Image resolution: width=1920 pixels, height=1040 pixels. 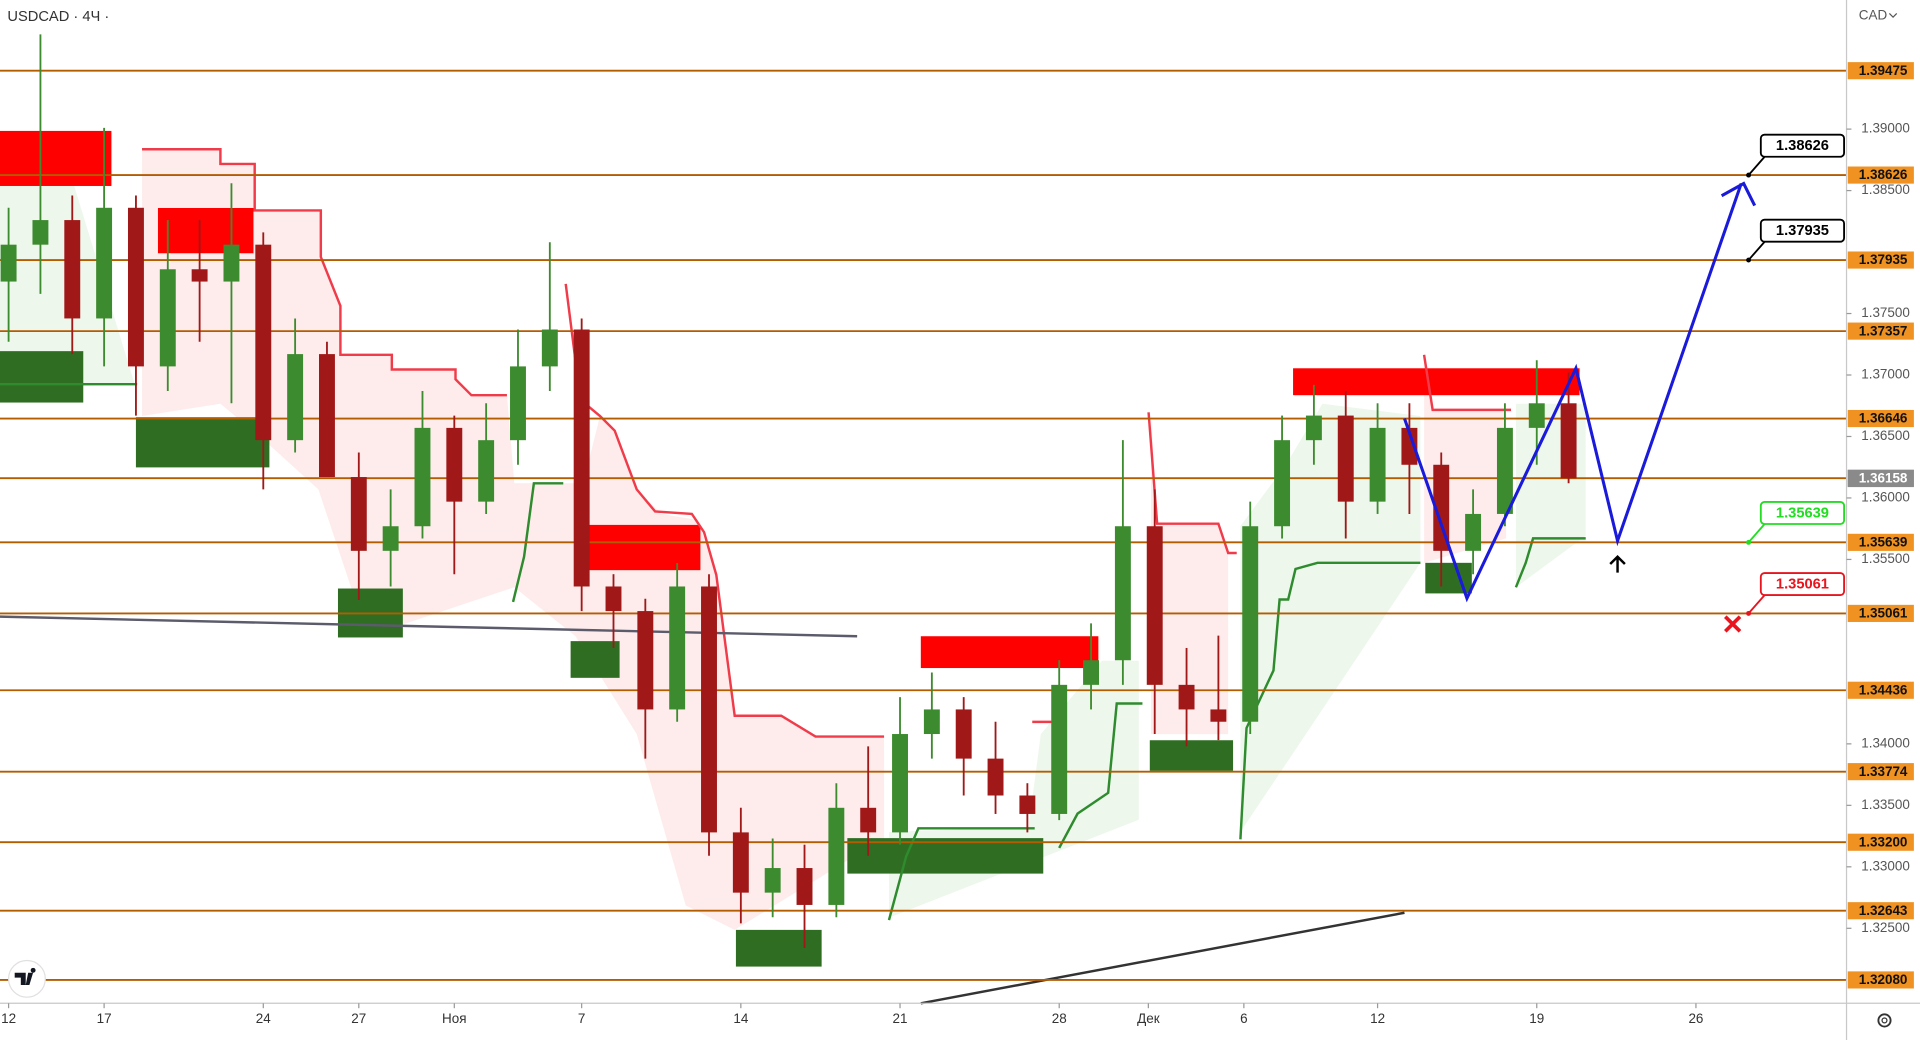 What do you see at coordinates (1884, 1020) in the screenshot?
I see `settings-button` at bounding box center [1884, 1020].